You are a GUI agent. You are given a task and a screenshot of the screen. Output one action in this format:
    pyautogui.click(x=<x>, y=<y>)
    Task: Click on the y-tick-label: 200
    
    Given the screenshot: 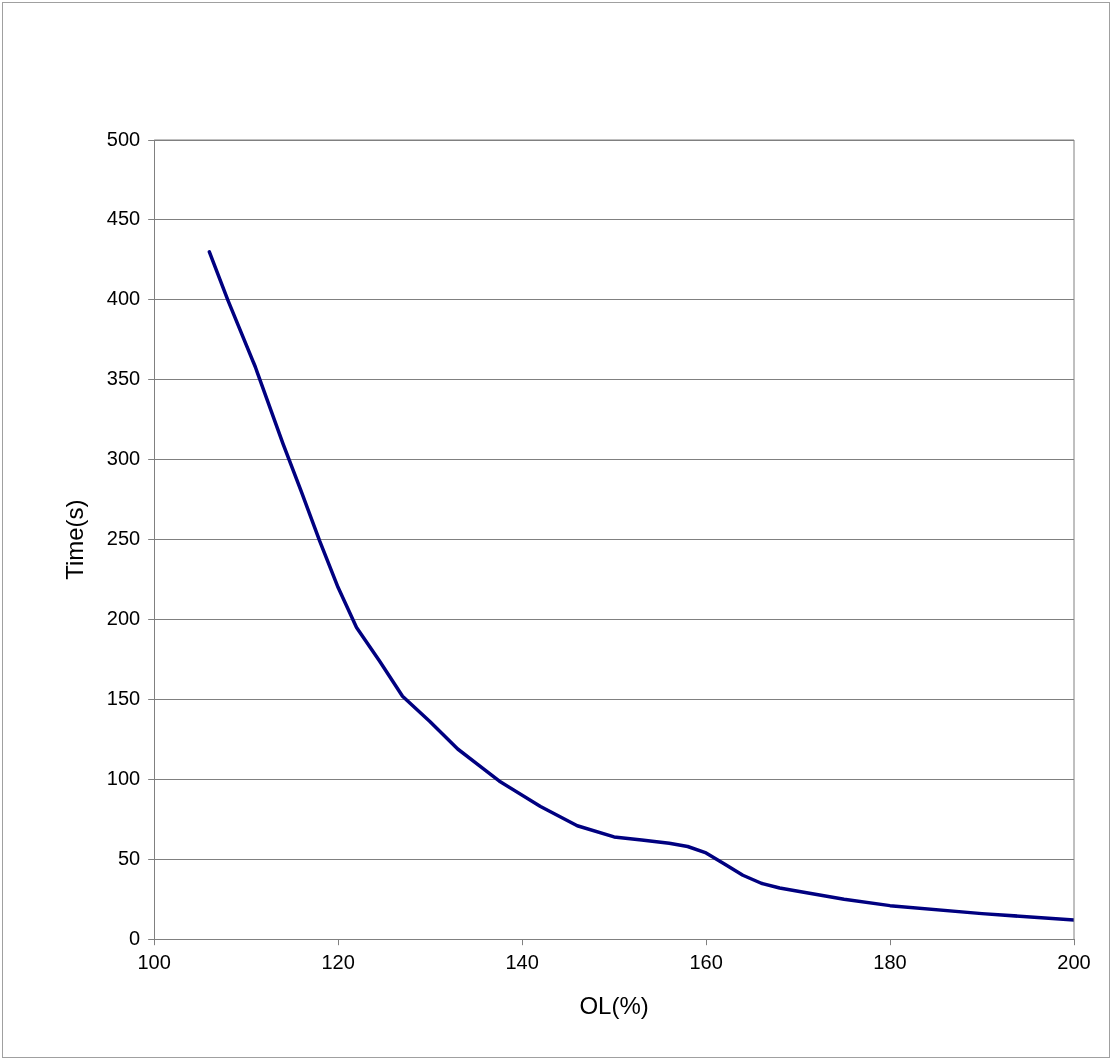 What is the action you would take?
    pyautogui.click(x=123, y=618)
    